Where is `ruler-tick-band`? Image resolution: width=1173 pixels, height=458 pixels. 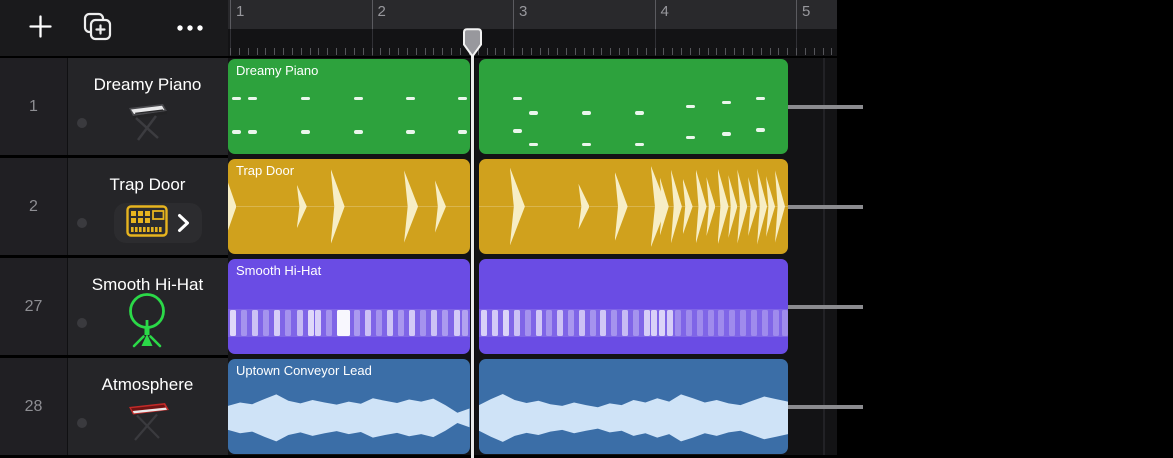
ruler-tick-band is located at coordinates (532, 42).